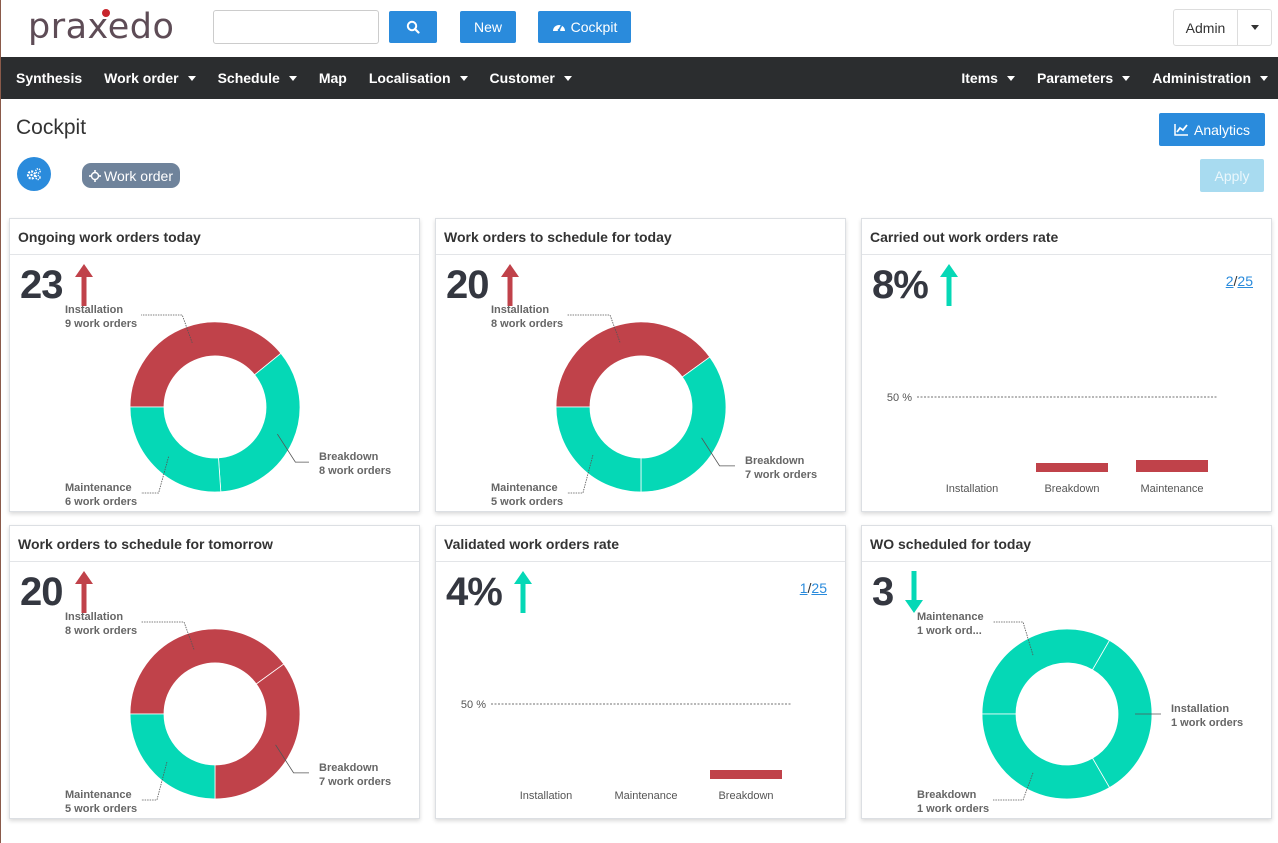  Describe the element at coordinates (900, 285) in the screenshot. I see `kpi-value: 8%` at that location.